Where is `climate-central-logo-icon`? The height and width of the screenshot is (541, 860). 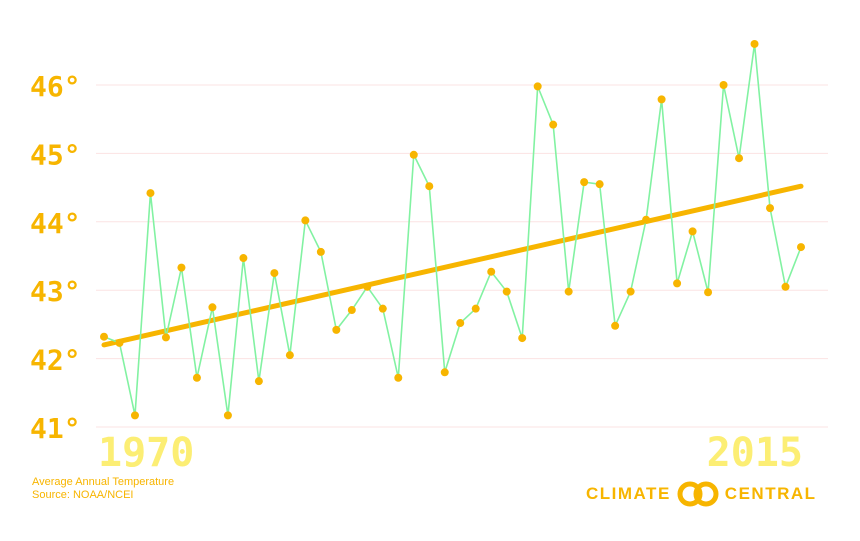
climate-central-logo-icon is located at coordinates (698, 494).